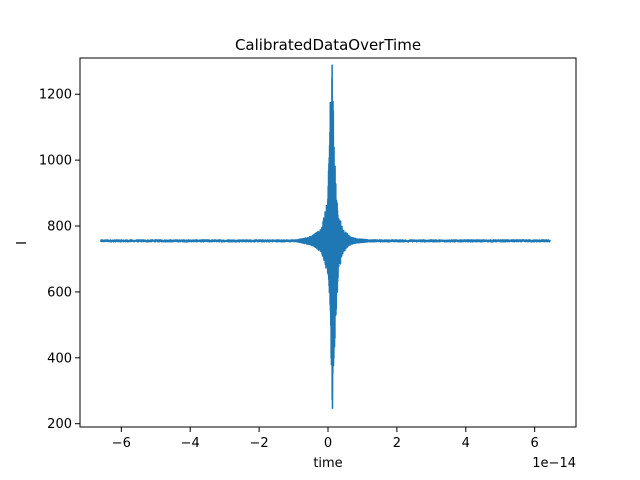  Describe the element at coordinates (55, 161) in the screenshot. I see `y-tick-label: 1000` at that location.